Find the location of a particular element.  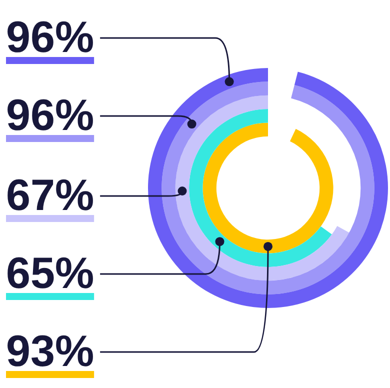

data-label: 65% is located at coordinates (50, 273).